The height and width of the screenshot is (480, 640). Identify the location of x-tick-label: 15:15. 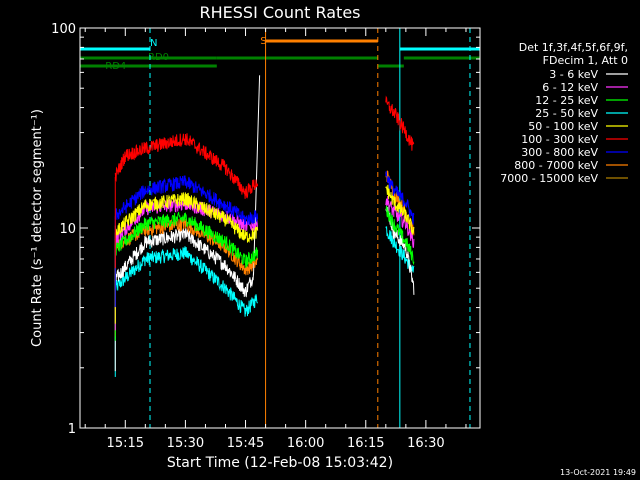
(125, 443).